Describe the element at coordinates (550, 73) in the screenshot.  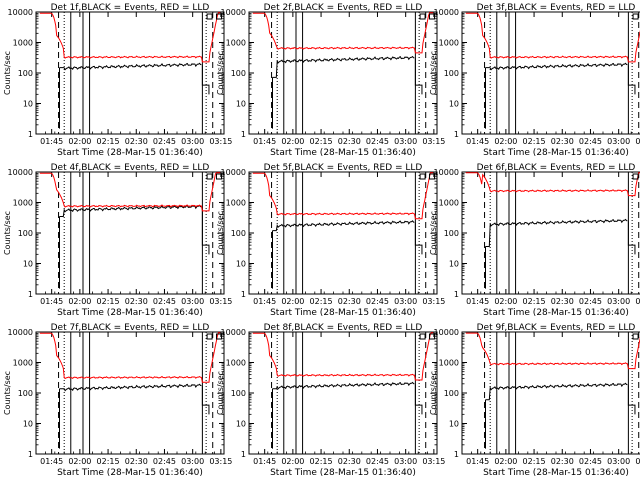
I see `plot-frame` at that location.